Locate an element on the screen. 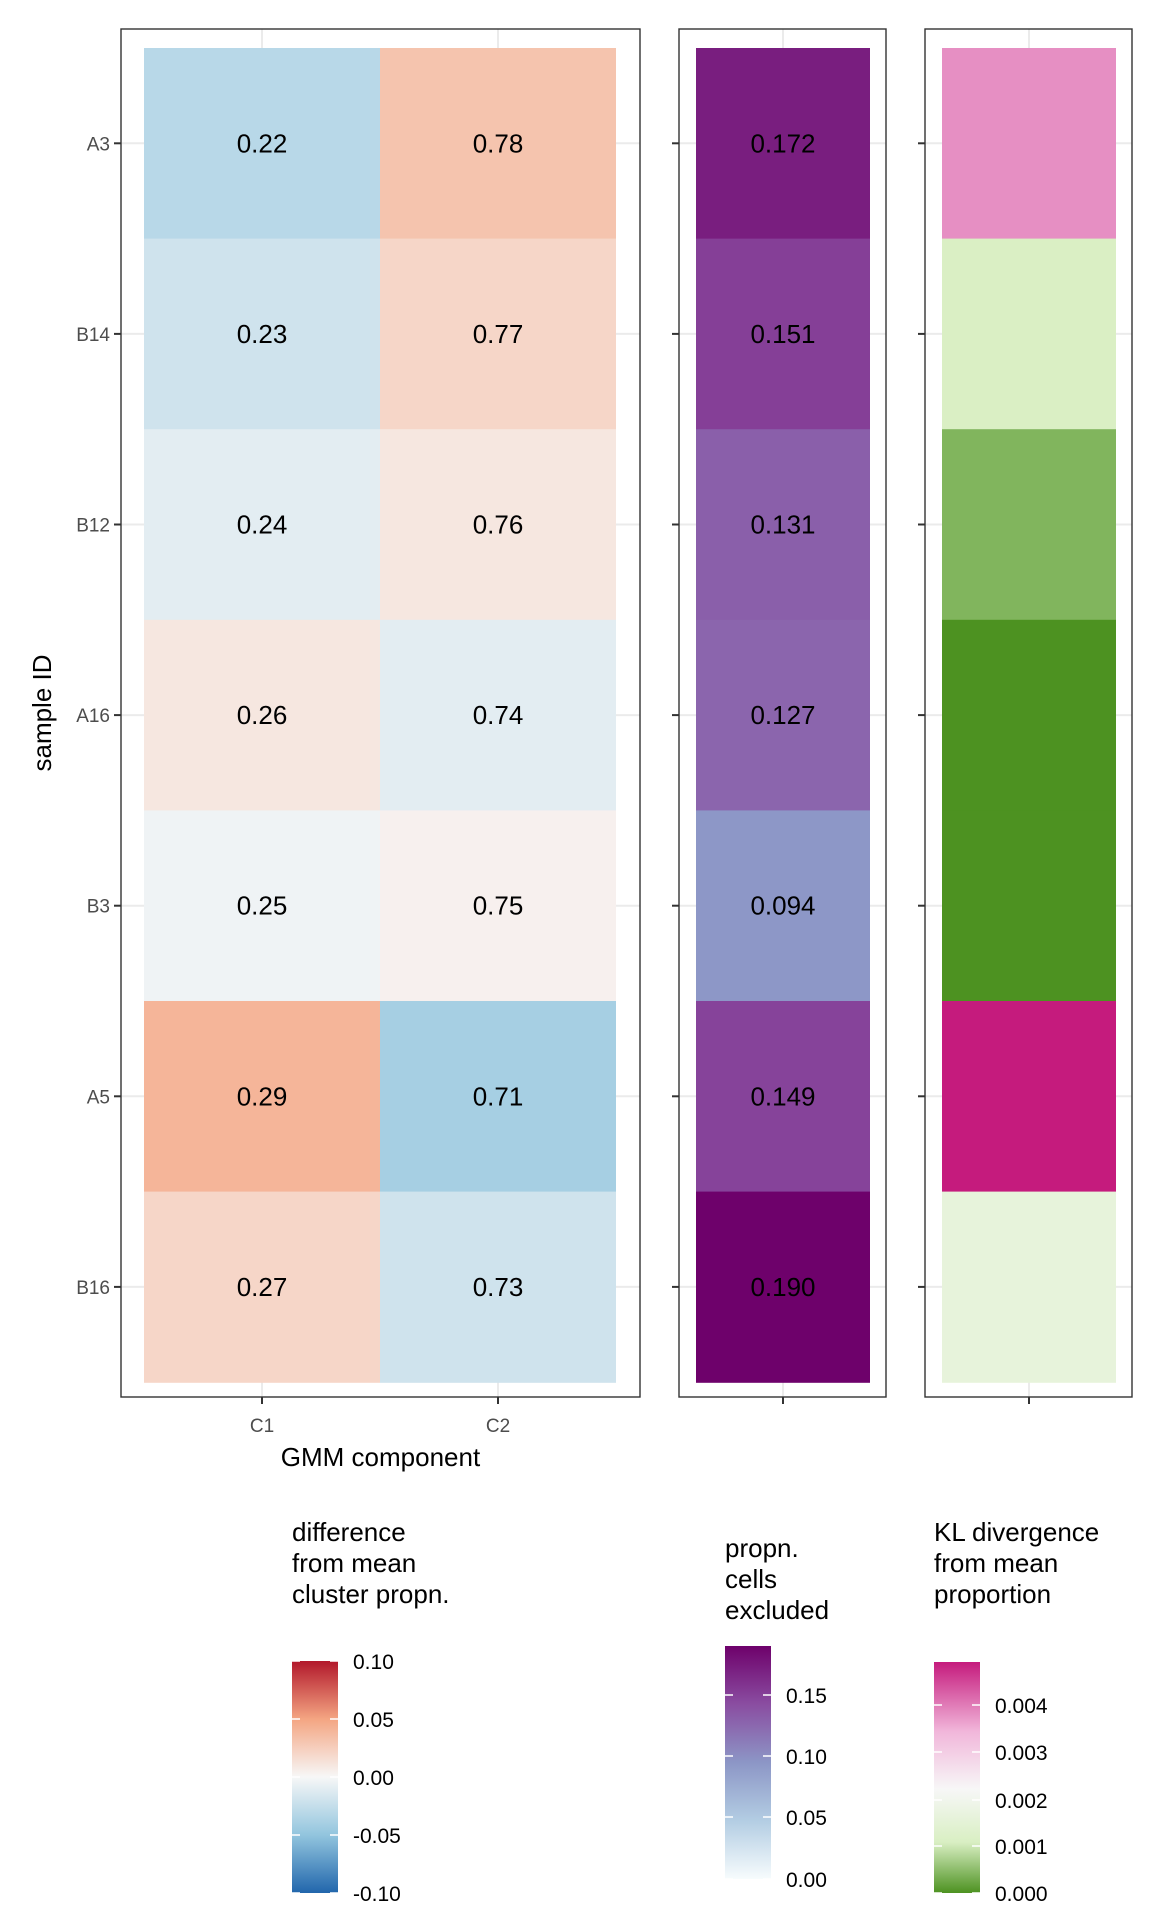 The width and height of the screenshot is (1152, 1920). excluded-legend-tick-label: 0.15 is located at coordinates (806, 1696).